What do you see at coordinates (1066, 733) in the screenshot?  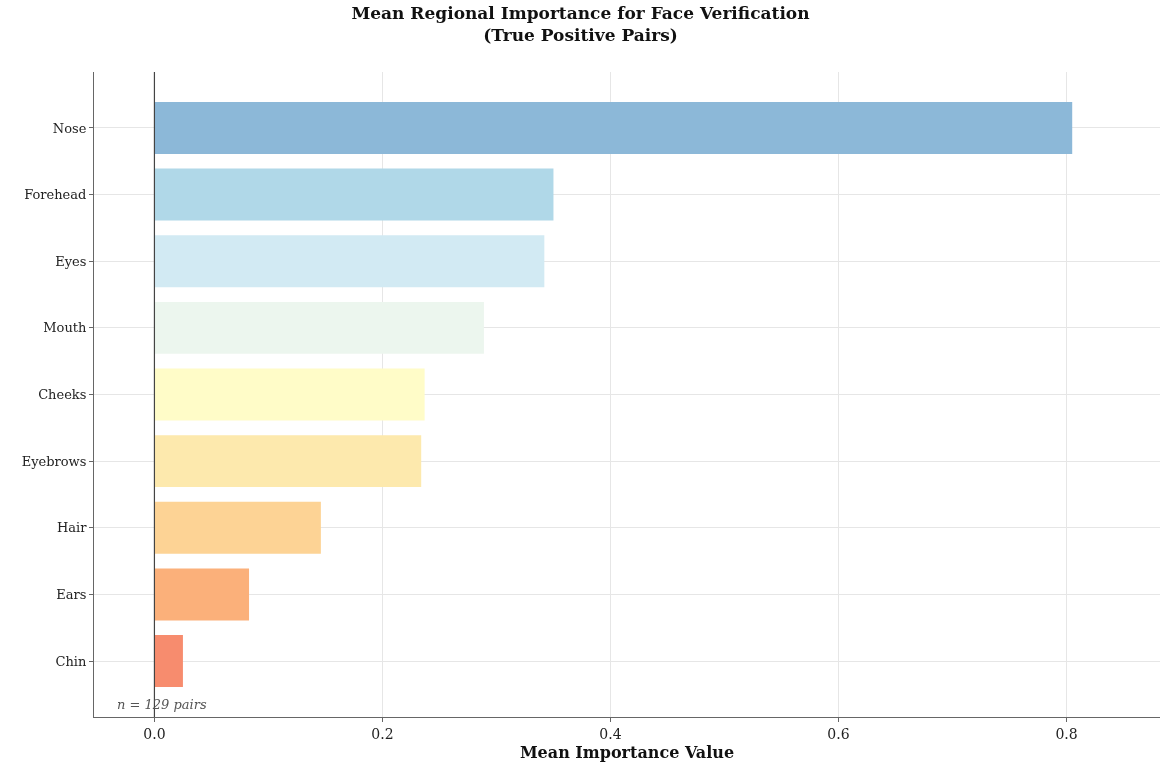 I see `x-tick-label: 0.8` at bounding box center [1066, 733].